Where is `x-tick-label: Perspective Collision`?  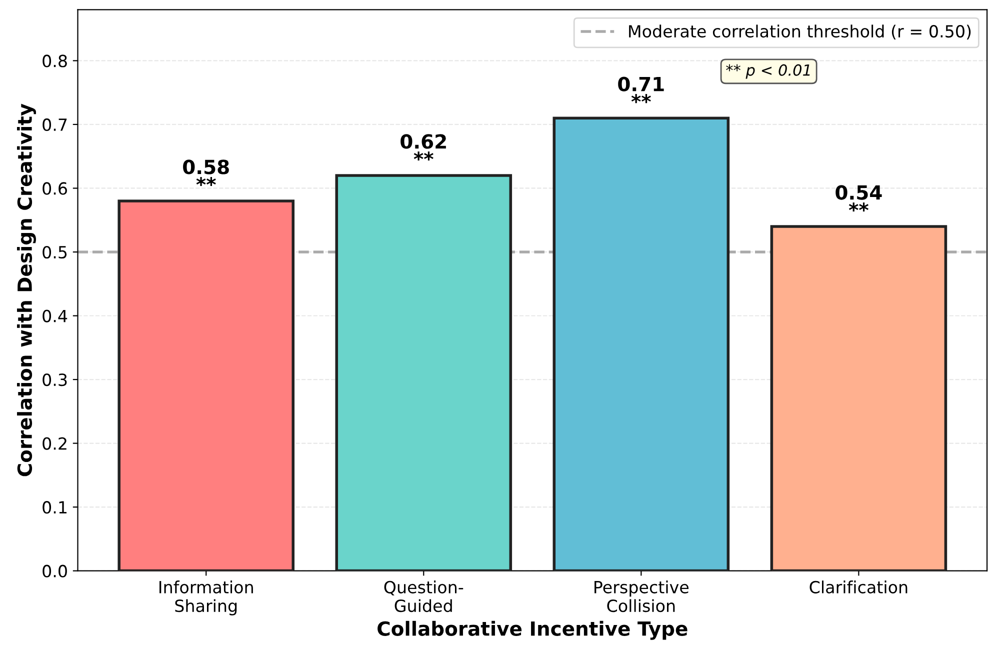 x-tick-label: Perspective Collision is located at coordinates (641, 596).